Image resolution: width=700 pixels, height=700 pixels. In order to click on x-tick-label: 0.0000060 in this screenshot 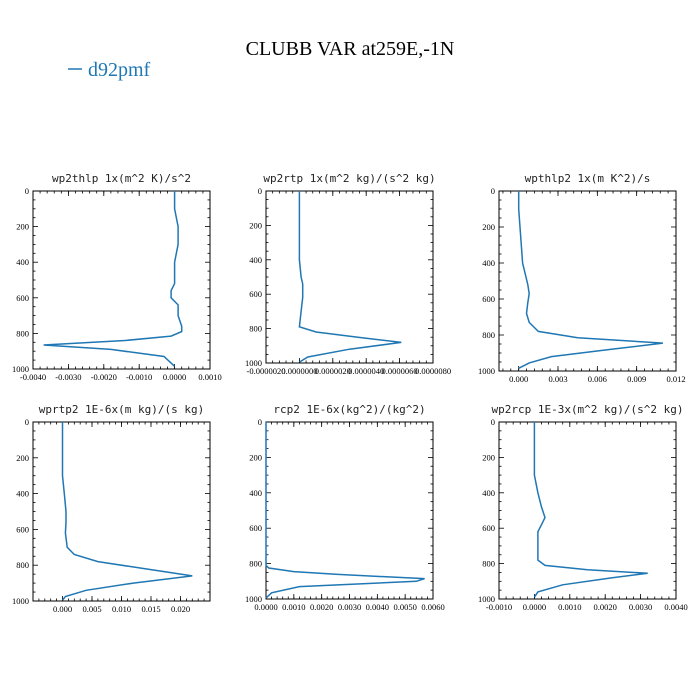, I will do `click(400, 371)`.